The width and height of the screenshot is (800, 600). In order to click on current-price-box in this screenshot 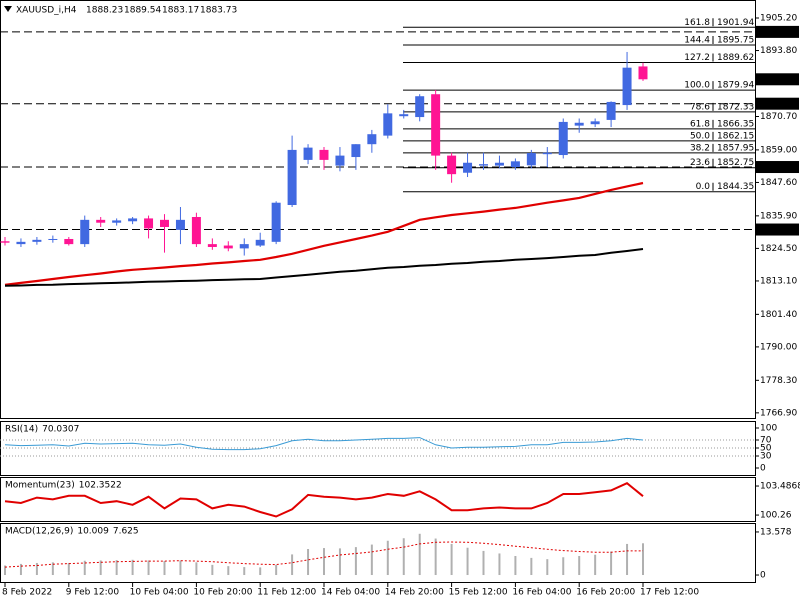, I will do `click(777, 79)`.